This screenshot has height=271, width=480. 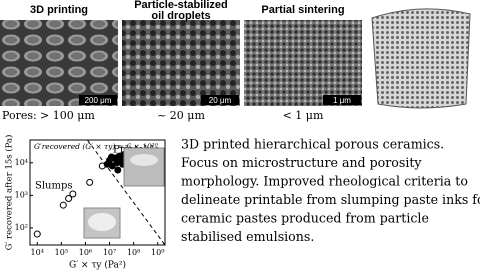 I want to click on threshold-line, so click(x=126, y=192).